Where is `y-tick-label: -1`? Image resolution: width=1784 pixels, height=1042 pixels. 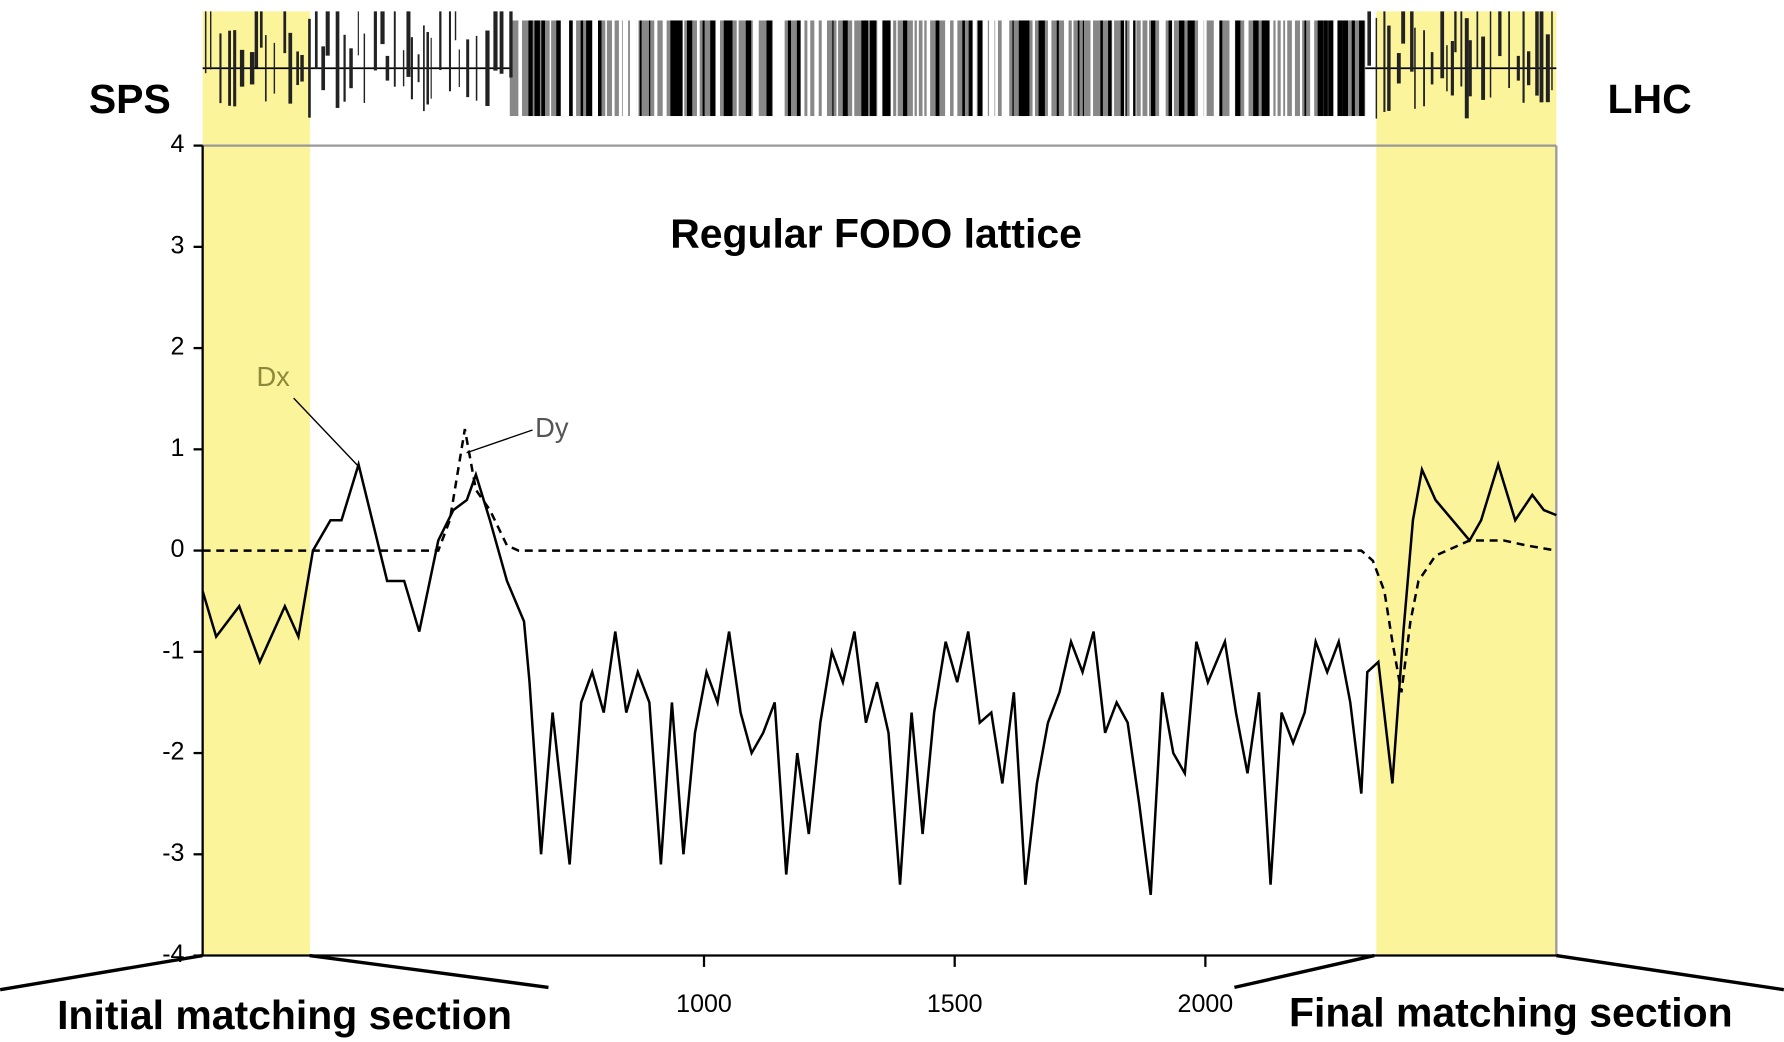 y-tick-label: -1 is located at coordinates (173, 650).